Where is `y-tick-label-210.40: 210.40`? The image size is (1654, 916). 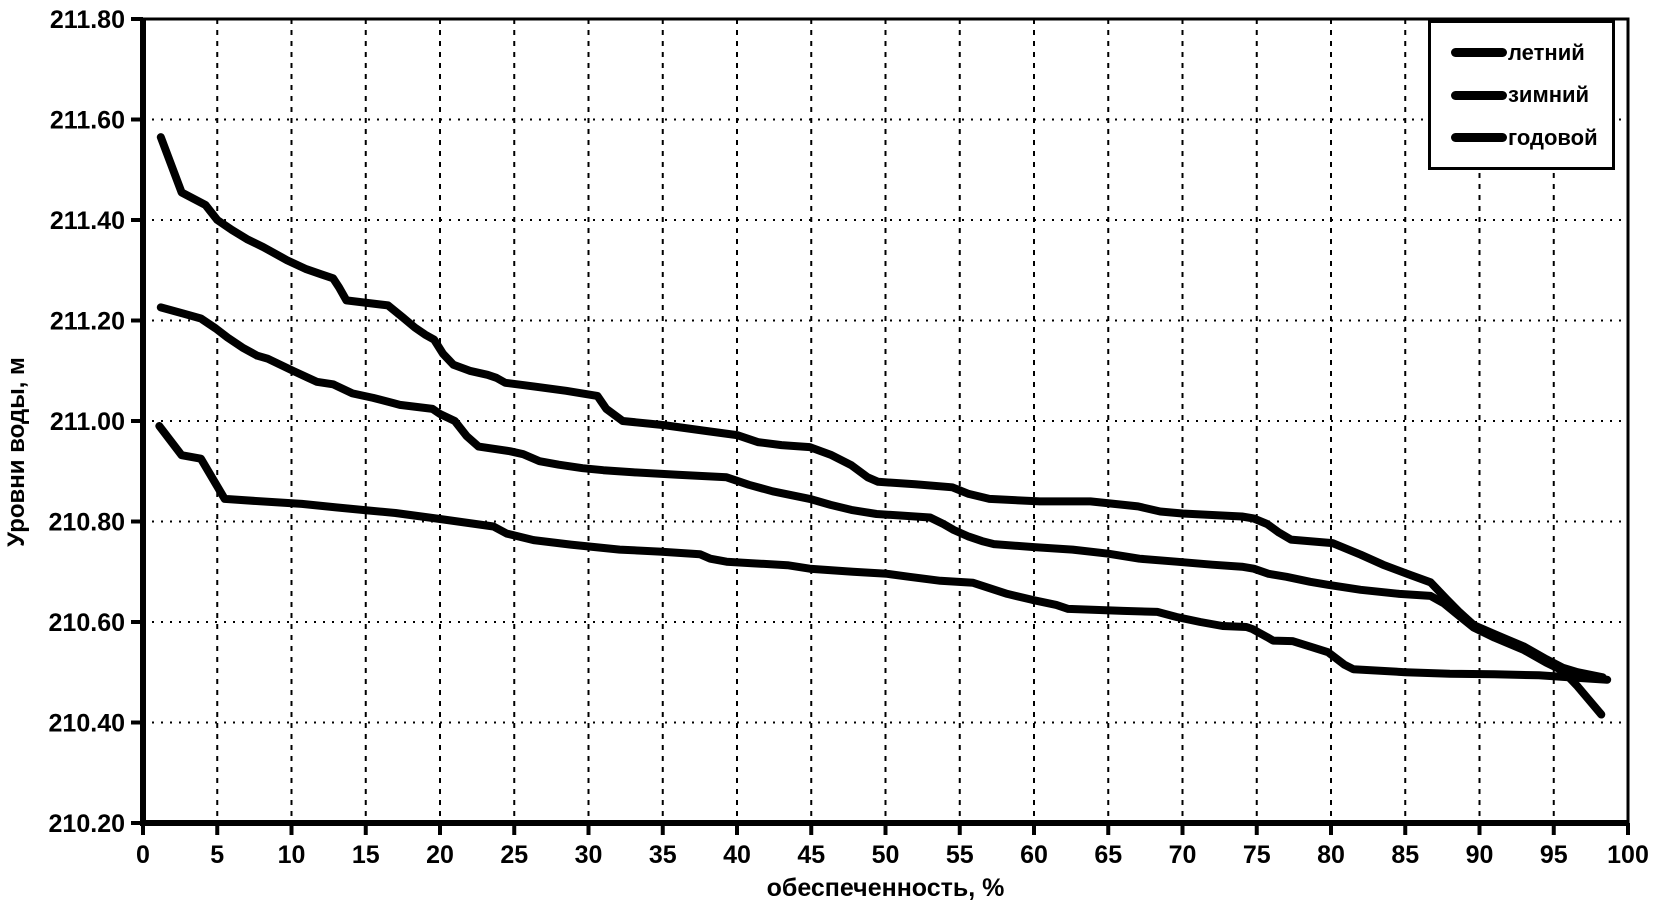
y-tick-label-210.40: 210.40 is located at coordinates (87, 724).